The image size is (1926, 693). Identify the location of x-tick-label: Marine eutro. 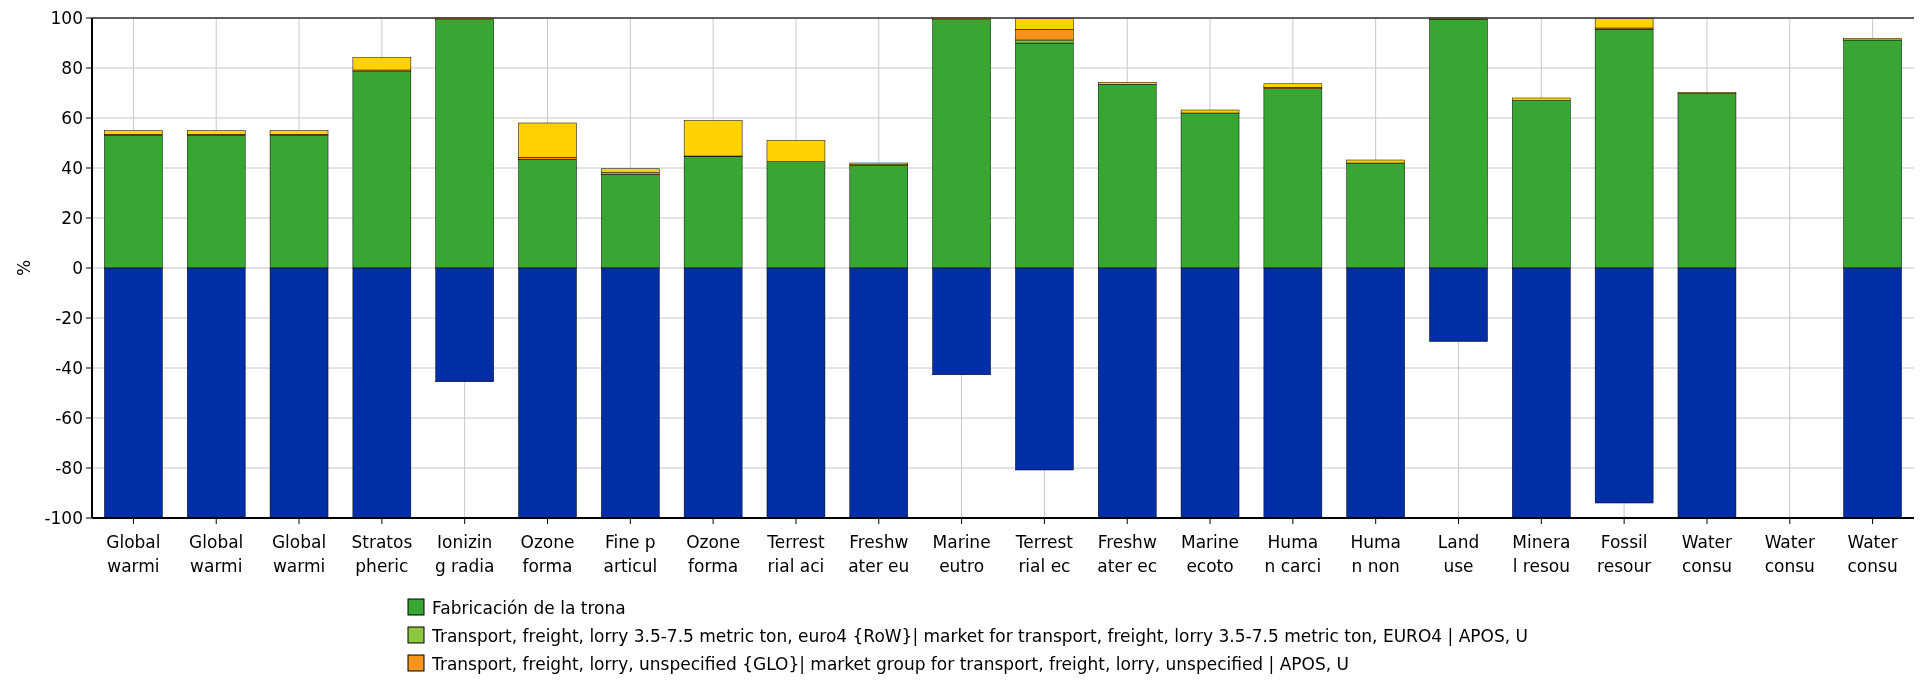
(961, 554).